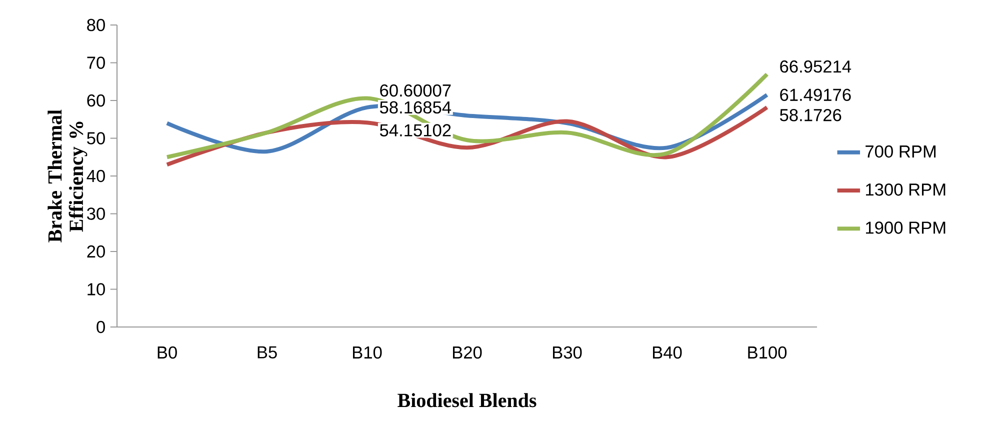 Image resolution: width=982 pixels, height=423 pixels. Describe the element at coordinates (416, 107) in the screenshot. I see `data-label: 58.16854` at that location.